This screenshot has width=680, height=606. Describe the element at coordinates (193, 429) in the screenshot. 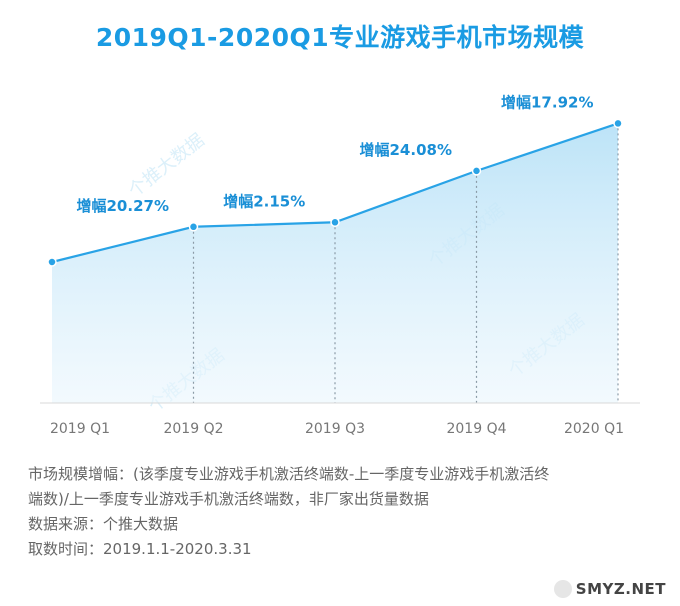

I see `x-tick-label: 2019 Q2` at that location.